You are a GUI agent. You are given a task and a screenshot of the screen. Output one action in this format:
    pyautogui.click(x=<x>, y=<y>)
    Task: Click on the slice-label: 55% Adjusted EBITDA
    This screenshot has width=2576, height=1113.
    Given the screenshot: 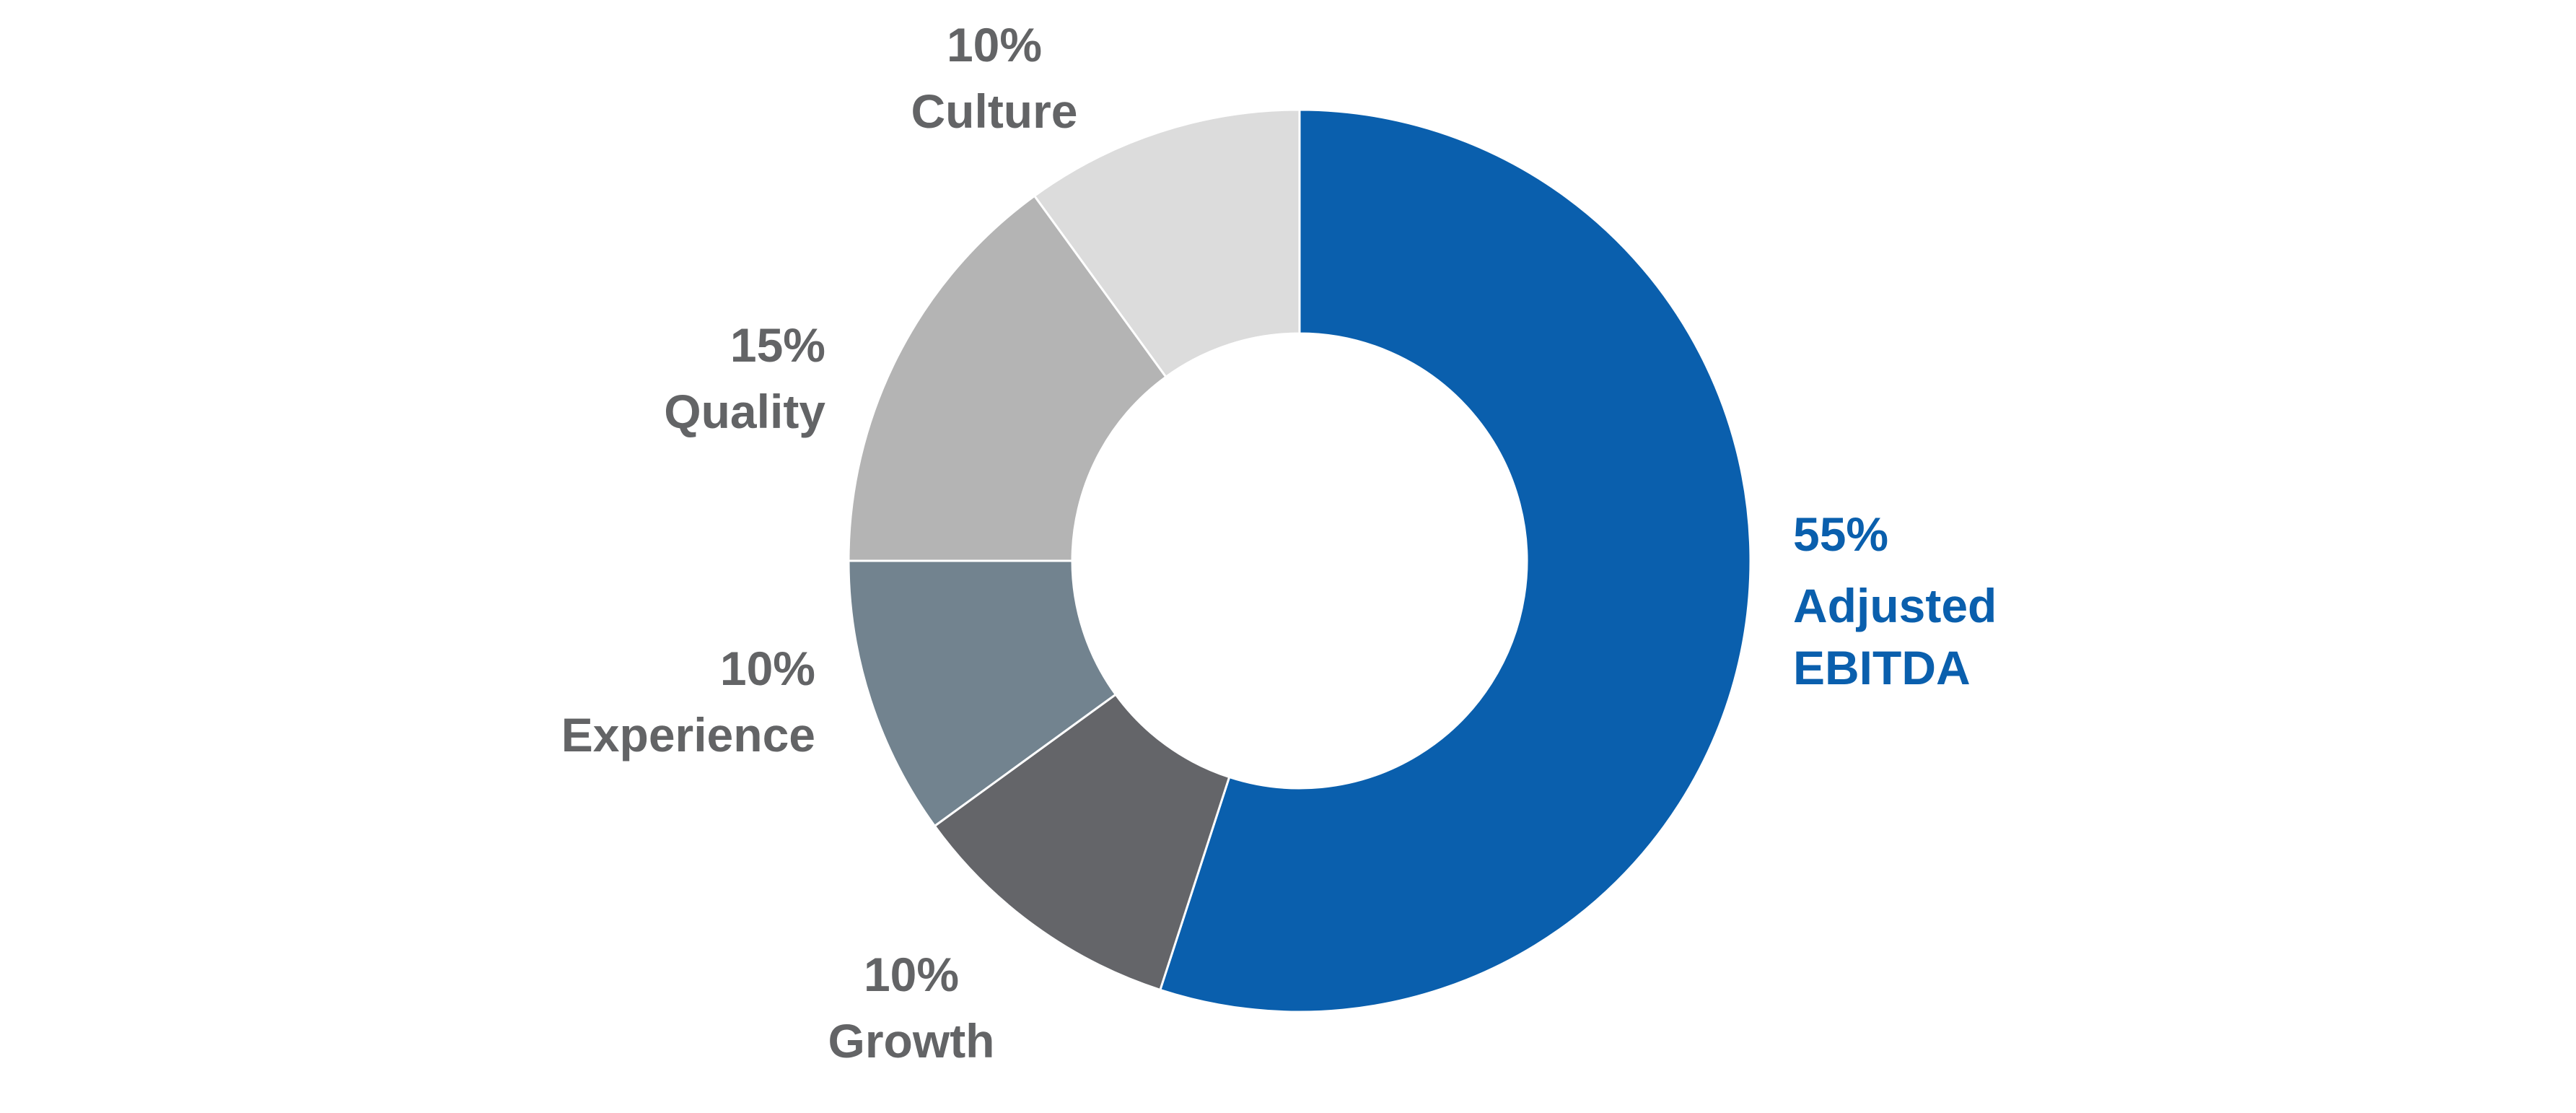 What is the action you would take?
    pyautogui.click(x=1944, y=600)
    